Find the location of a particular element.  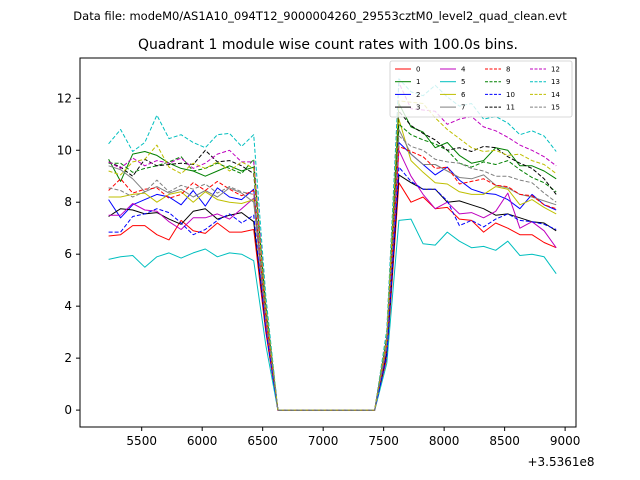

x-tick-label: 6000 is located at coordinates (202, 441).